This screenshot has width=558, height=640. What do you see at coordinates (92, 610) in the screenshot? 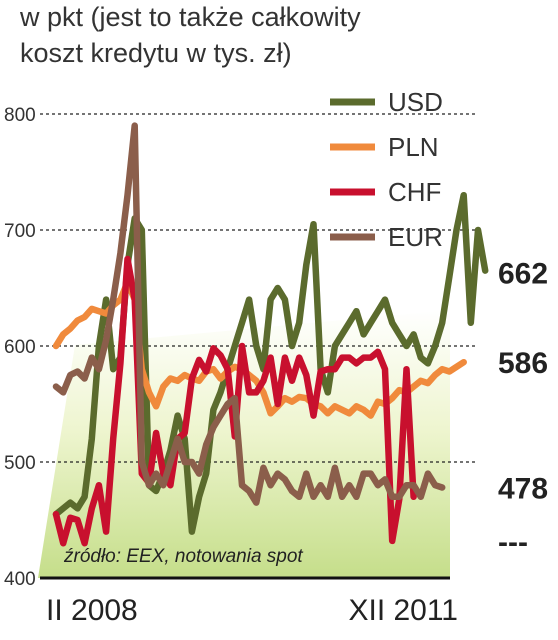
I see `x-start-label: II 2008` at bounding box center [92, 610].